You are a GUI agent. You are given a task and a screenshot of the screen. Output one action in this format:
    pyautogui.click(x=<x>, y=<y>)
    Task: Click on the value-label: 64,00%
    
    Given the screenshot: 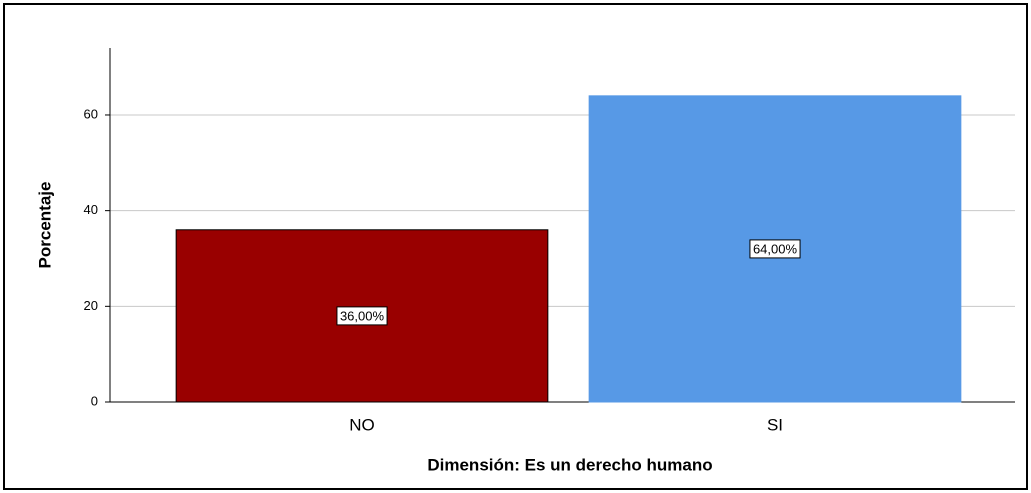 What is the action you would take?
    pyautogui.click(x=775, y=248)
    